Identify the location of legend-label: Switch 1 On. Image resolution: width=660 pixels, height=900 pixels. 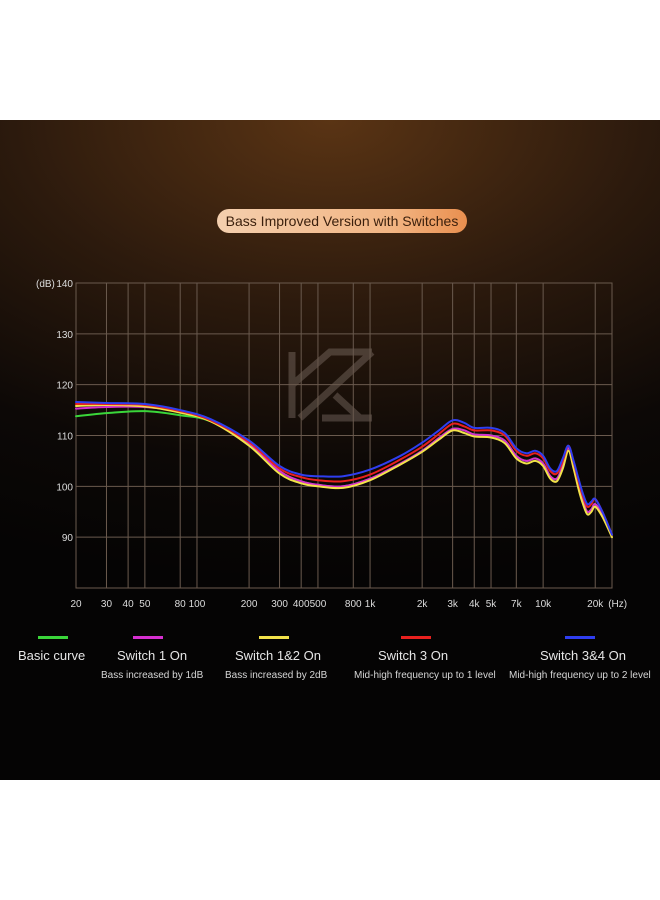
(152, 655).